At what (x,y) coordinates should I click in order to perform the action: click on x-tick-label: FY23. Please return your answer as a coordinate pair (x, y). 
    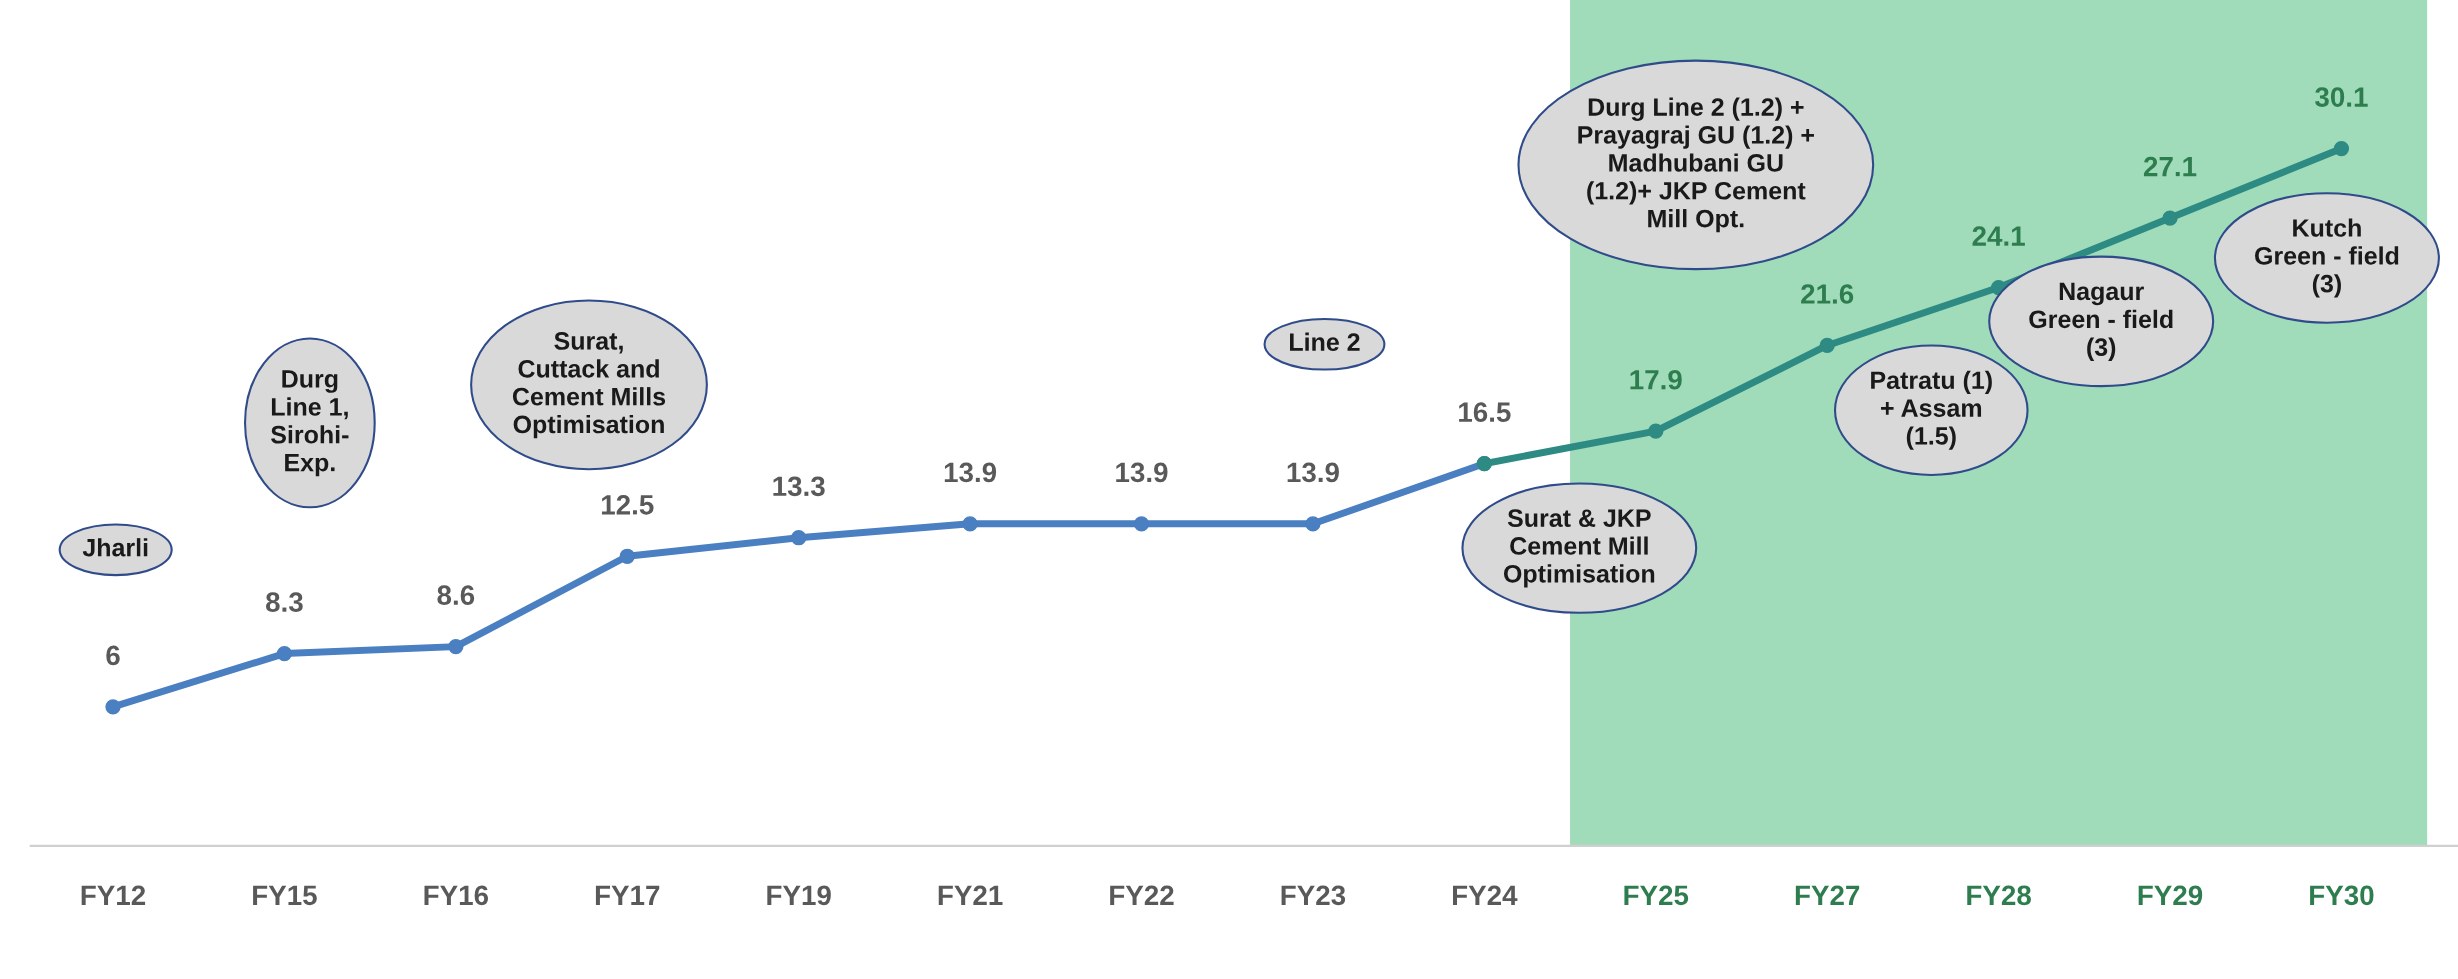
    Looking at the image, I should click on (1313, 895).